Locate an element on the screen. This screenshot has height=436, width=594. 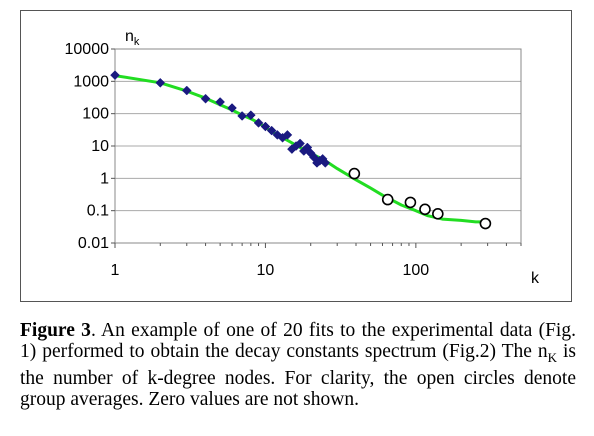
y-tick-label: 100 is located at coordinates (95, 114).